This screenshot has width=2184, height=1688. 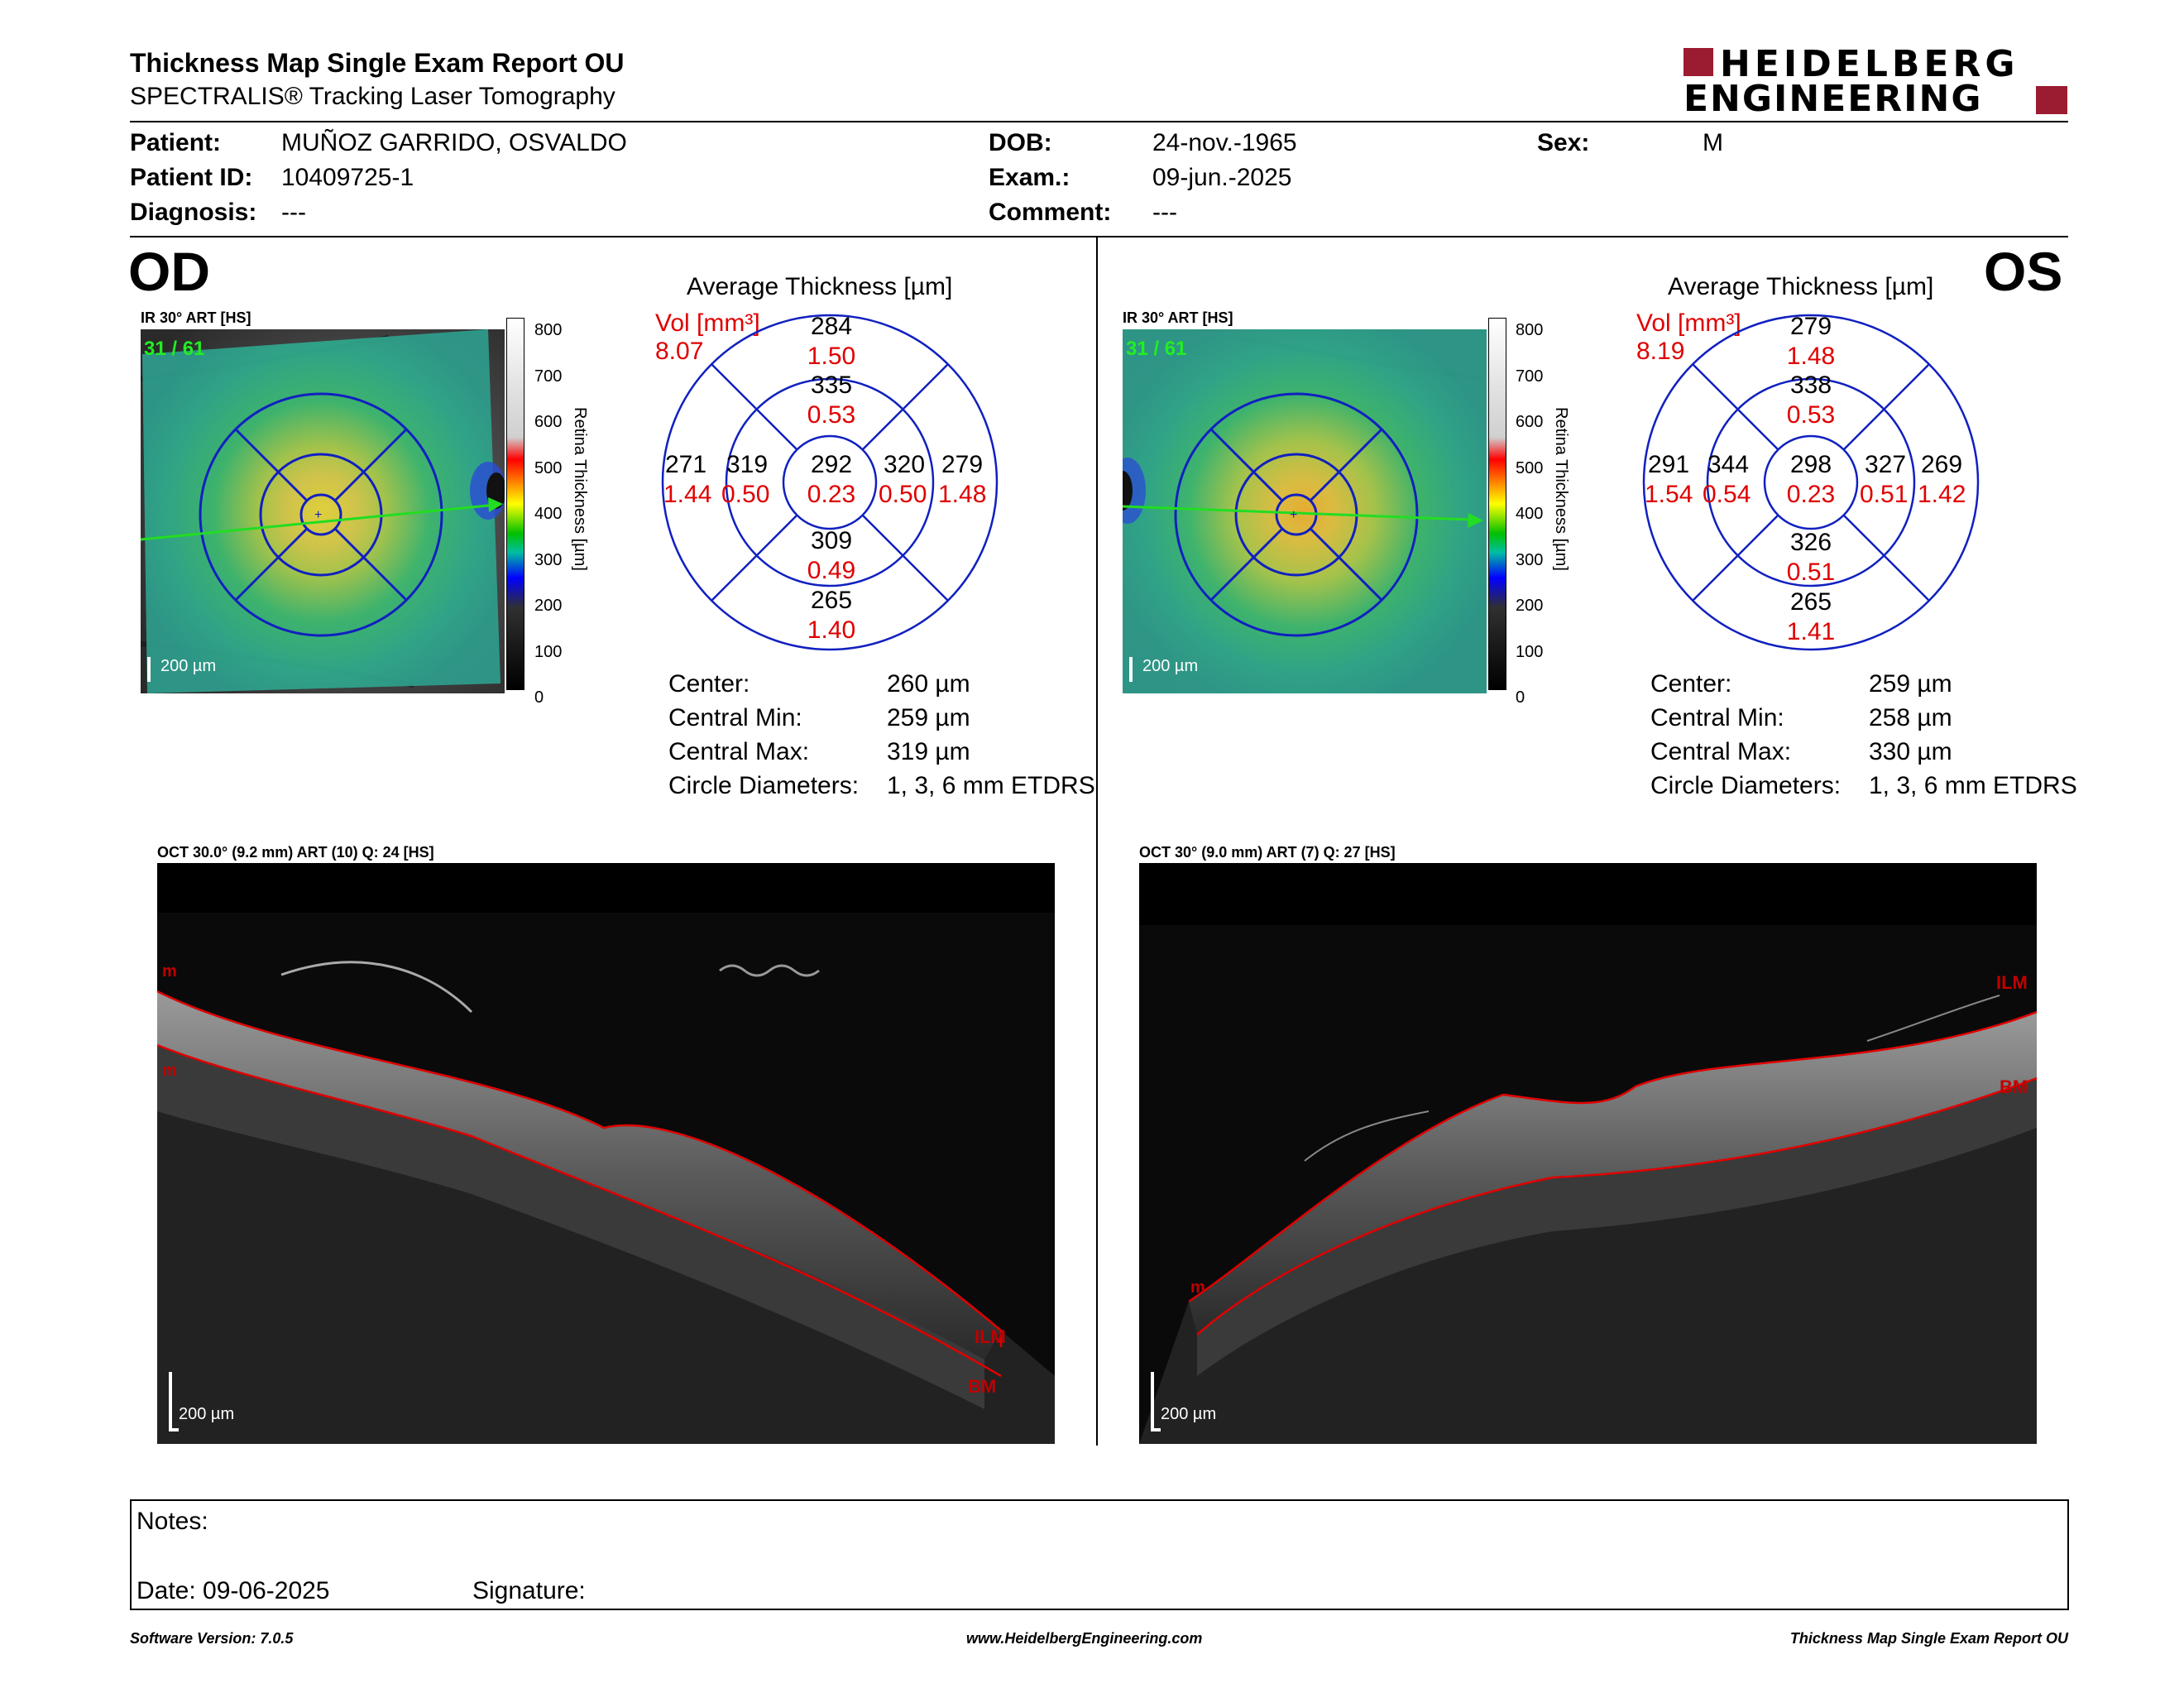 What do you see at coordinates (170, 1401) in the screenshot?
I see `od-oct-scale-bar` at bounding box center [170, 1401].